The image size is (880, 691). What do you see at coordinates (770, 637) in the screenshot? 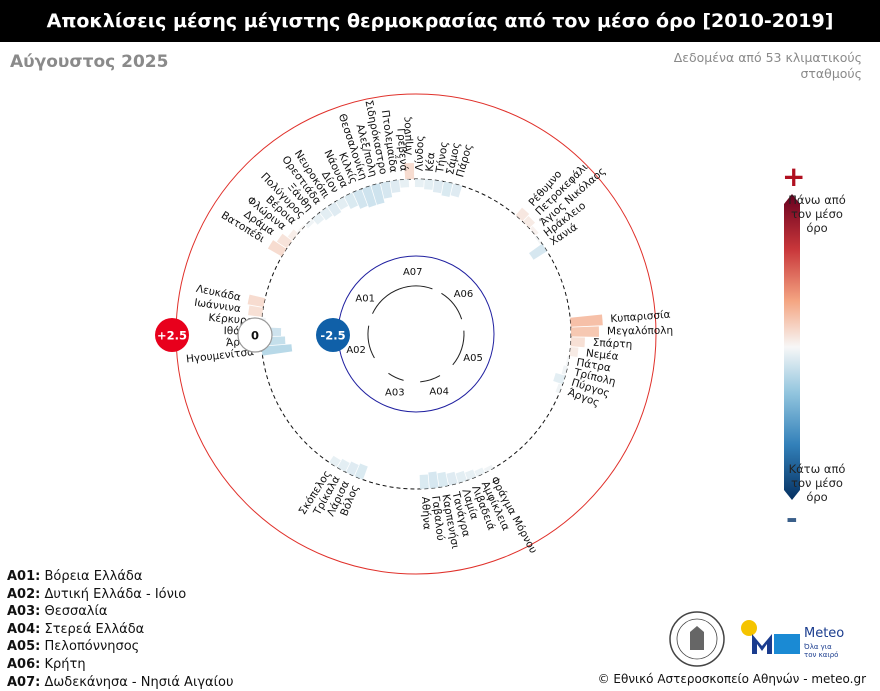
I see `meteo-logo-icon` at bounding box center [770, 637].